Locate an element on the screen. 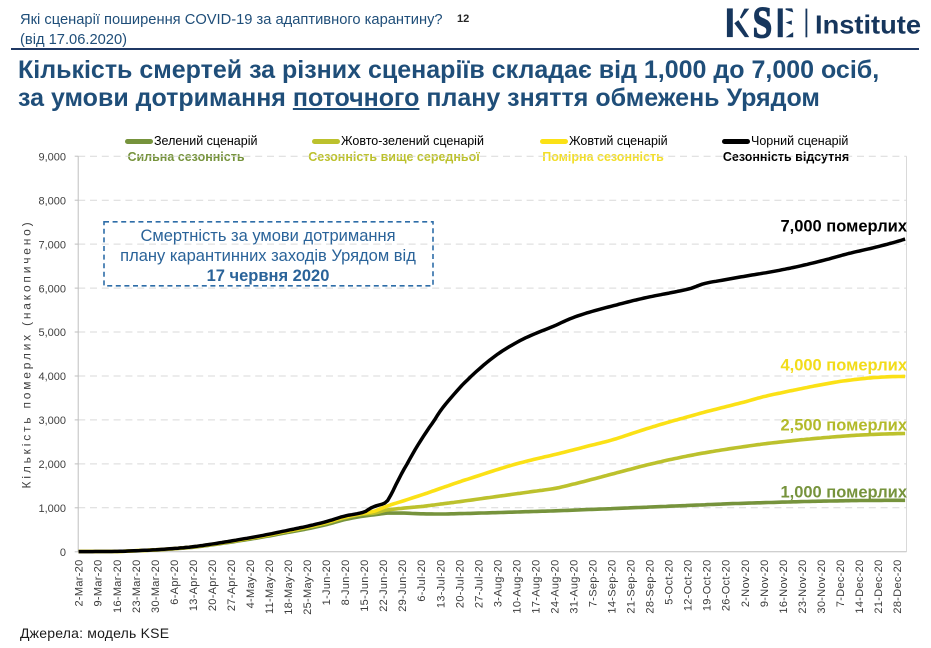 This screenshot has height=648, width=931. svg-text: 3-Aug-20 is located at coordinates (498, 584).